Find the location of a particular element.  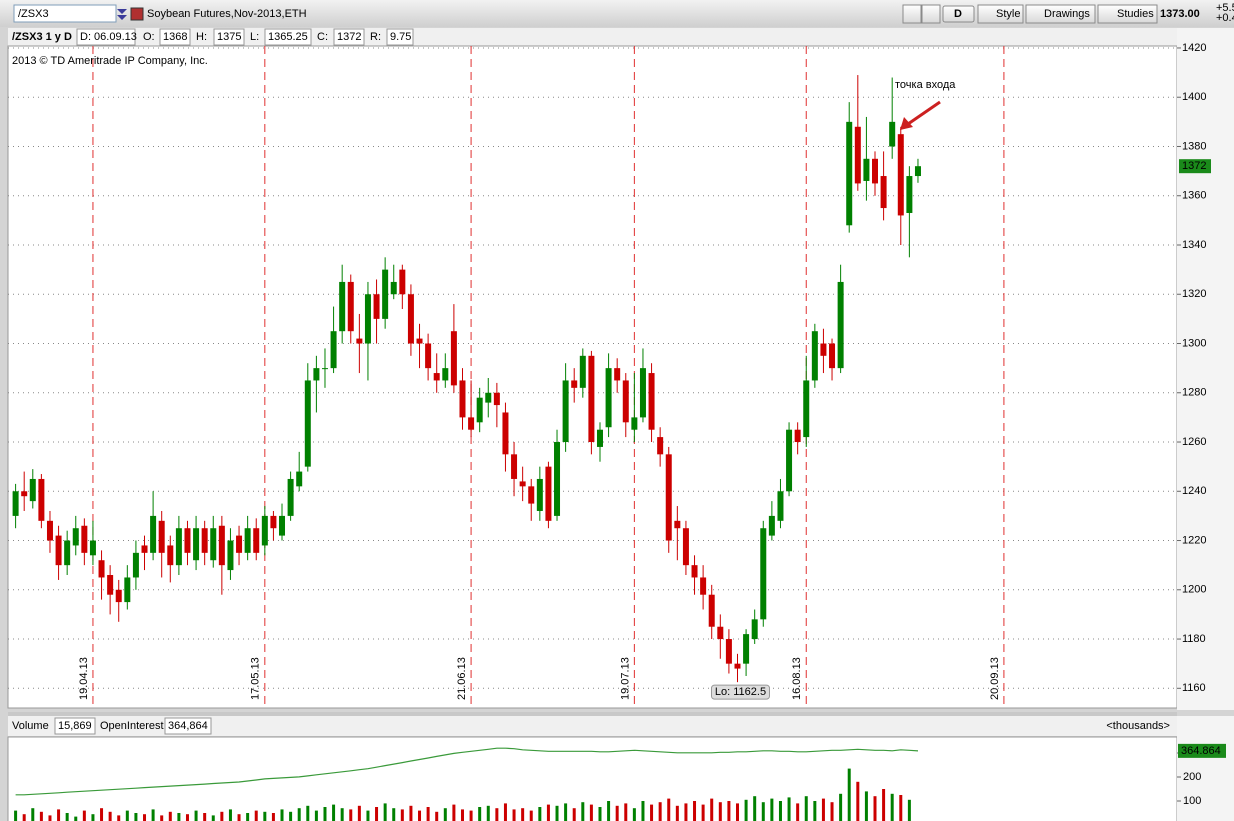

period-button is located at coordinates (958, 14).